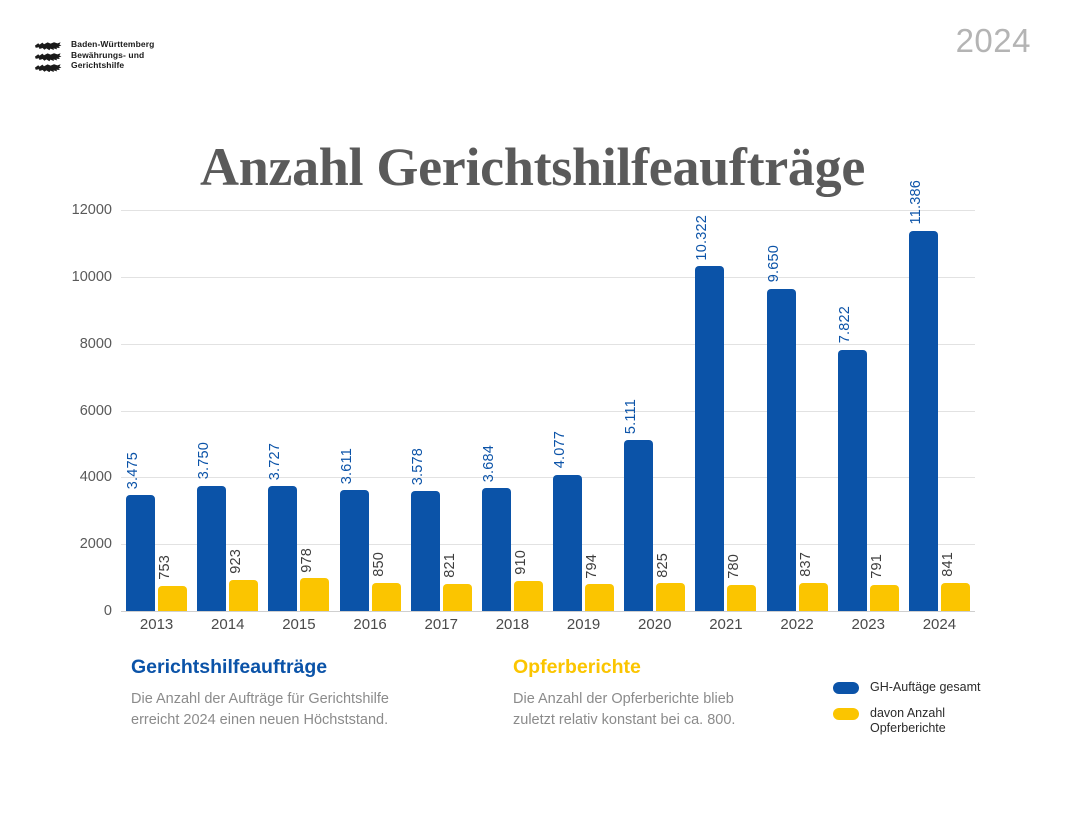  What do you see at coordinates (140, 552) in the screenshot?
I see `bar-2013-gesamt` at bounding box center [140, 552].